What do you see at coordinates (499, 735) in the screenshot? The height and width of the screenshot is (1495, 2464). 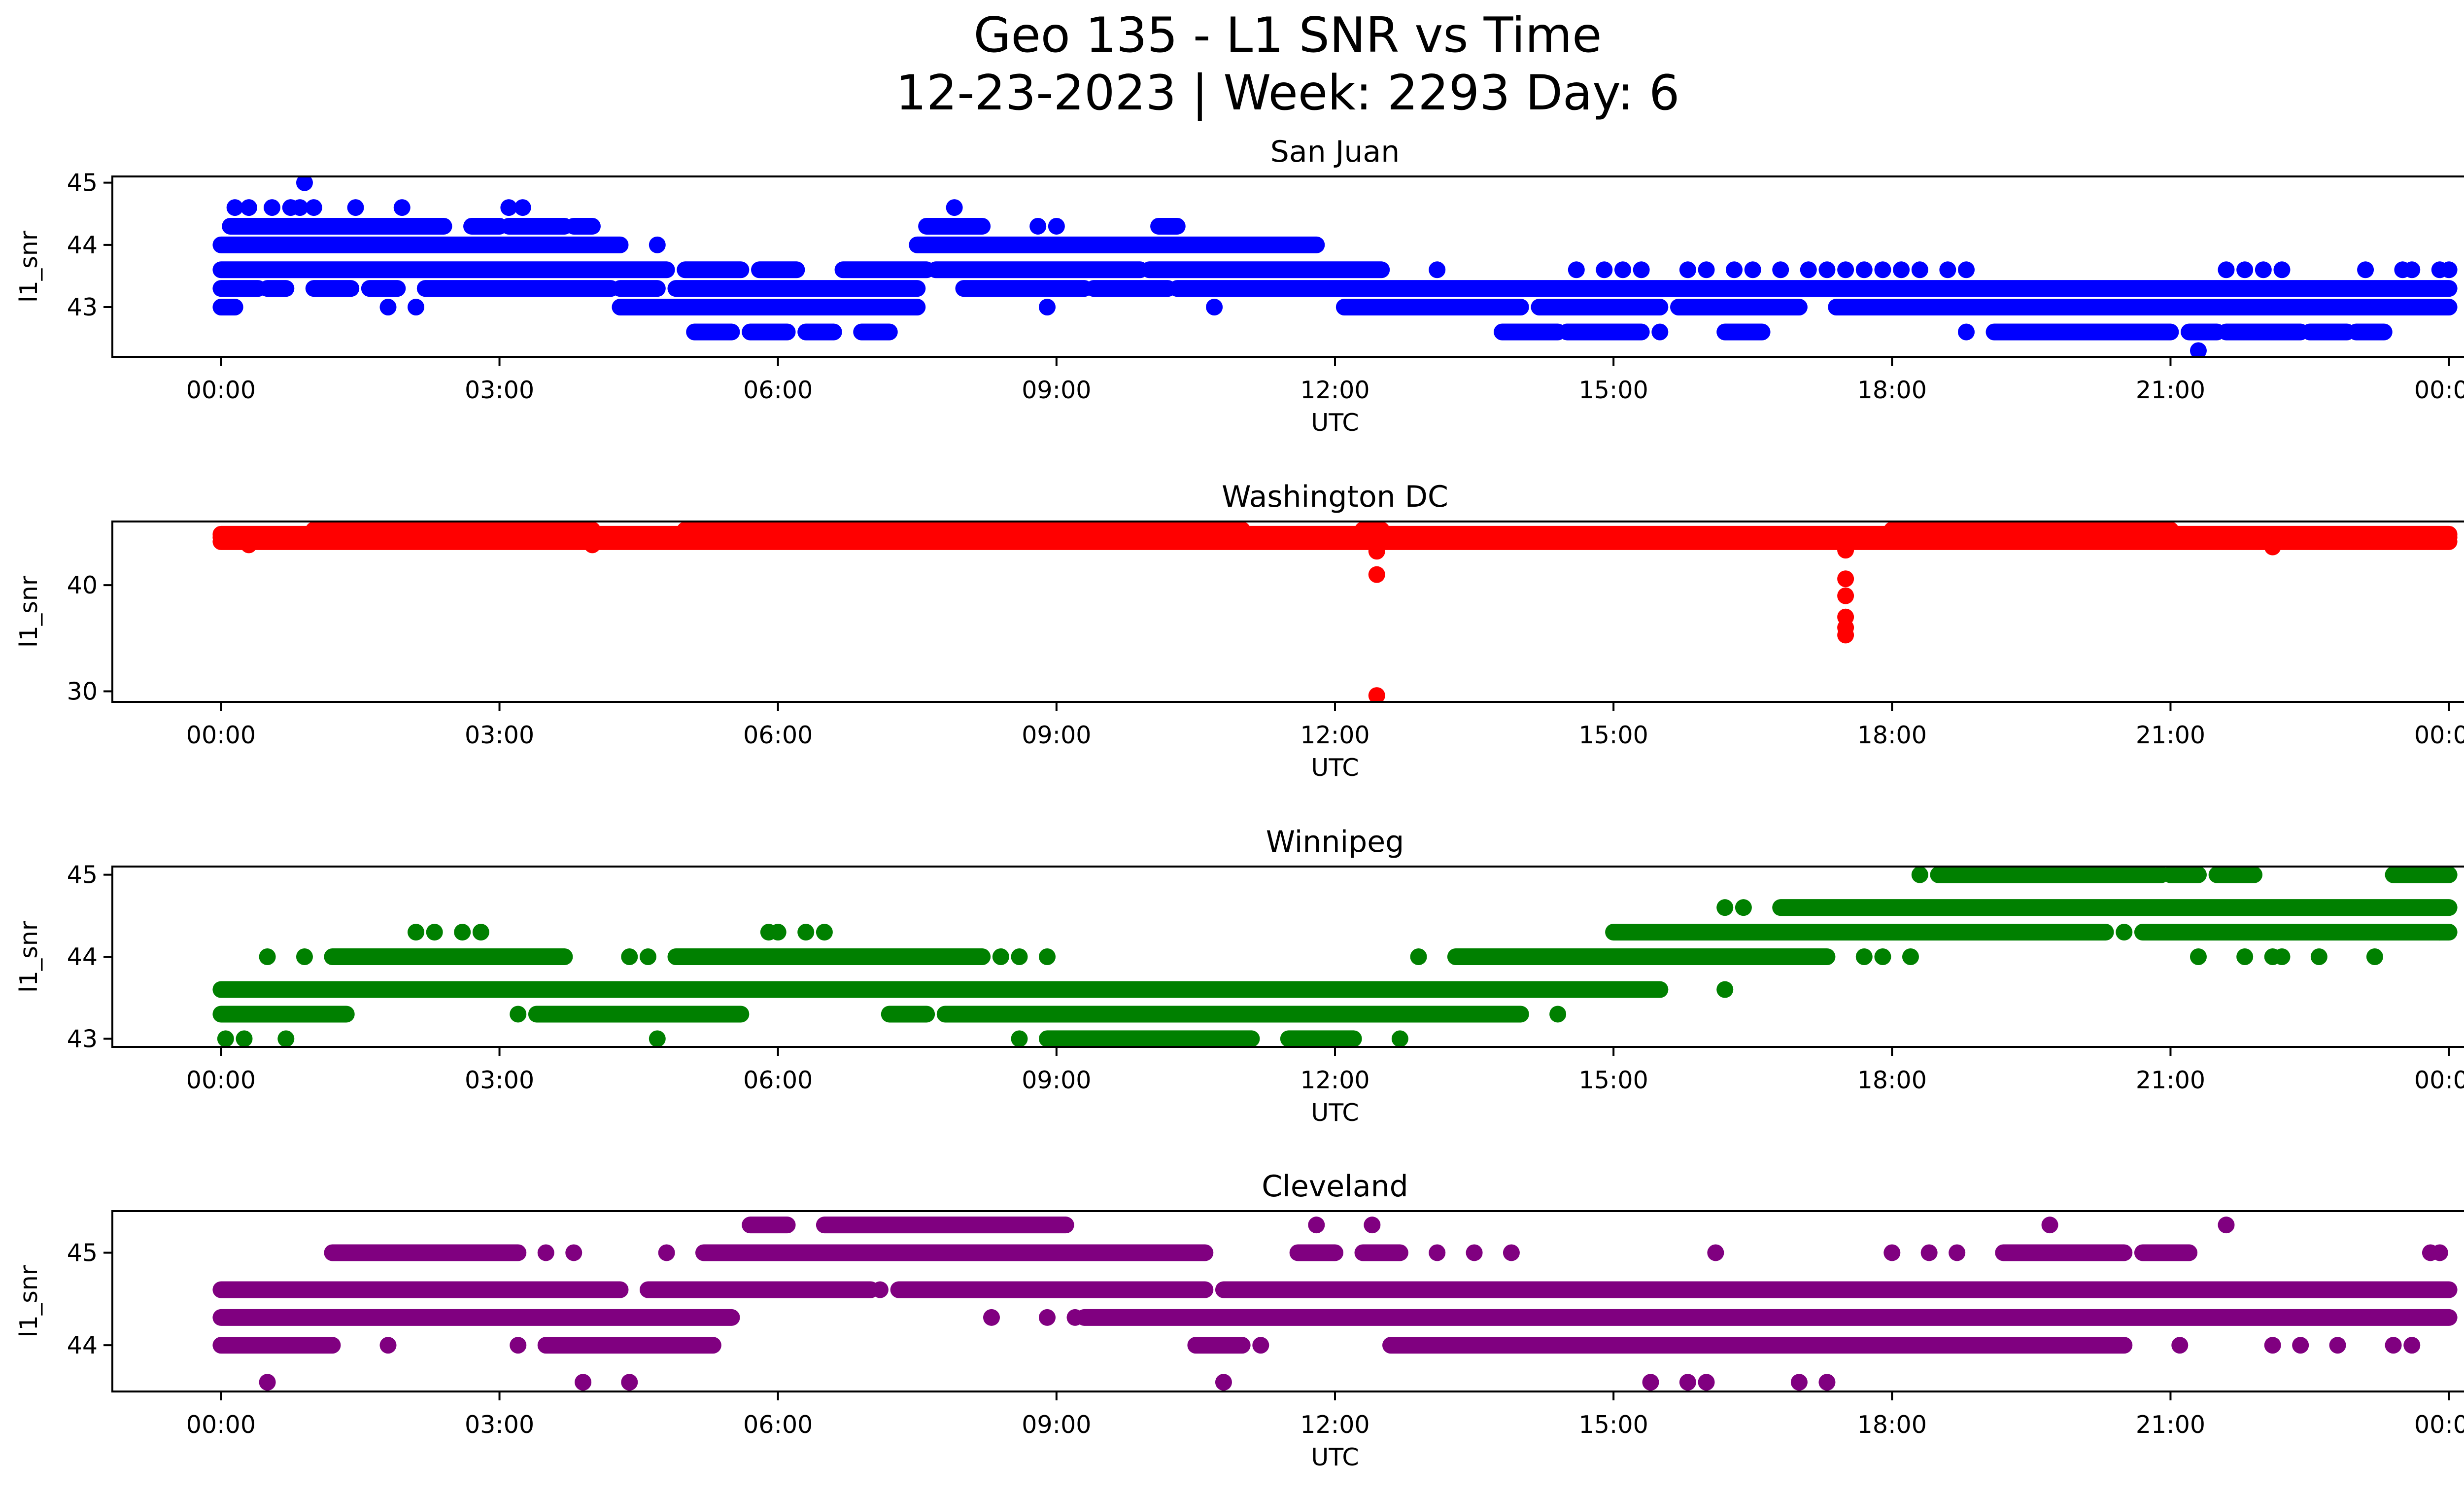 I see `x-tick-label-washington-dc-1: 03:00` at bounding box center [499, 735].